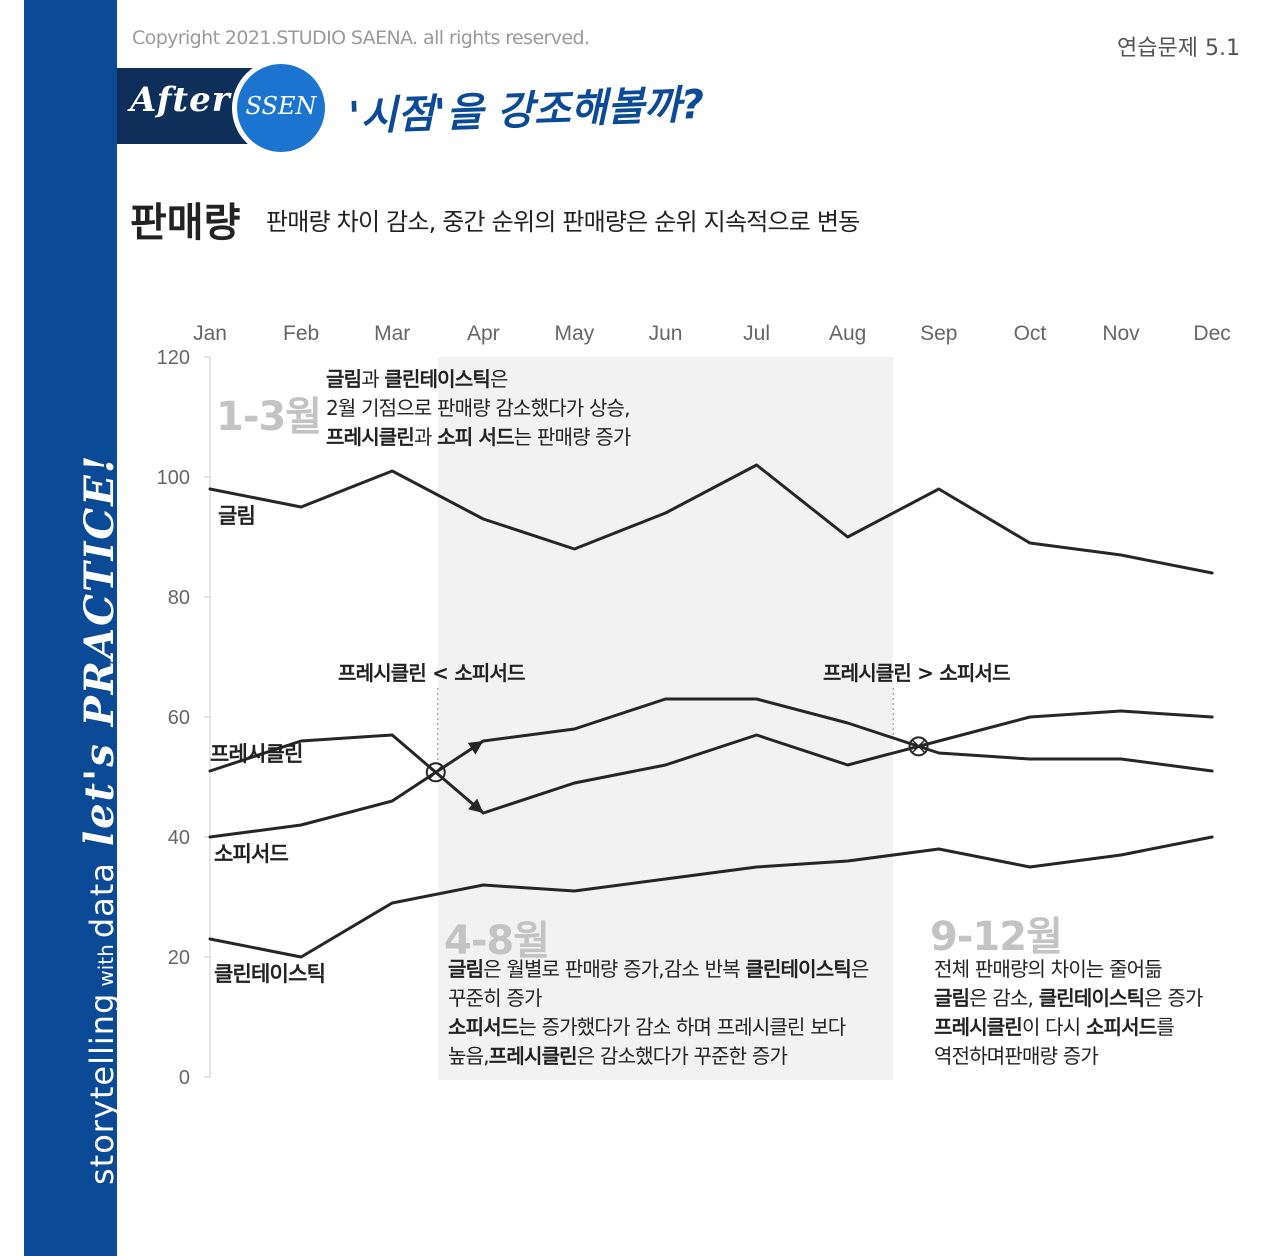  I want to click on x-tick-label: Aug, so click(847, 333).